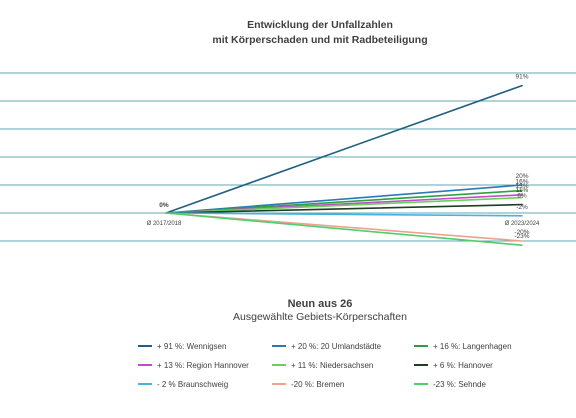 This screenshot has height=418, width=576. I want to click on legend-item: -23 %: Sehnde, so click(450, 384).